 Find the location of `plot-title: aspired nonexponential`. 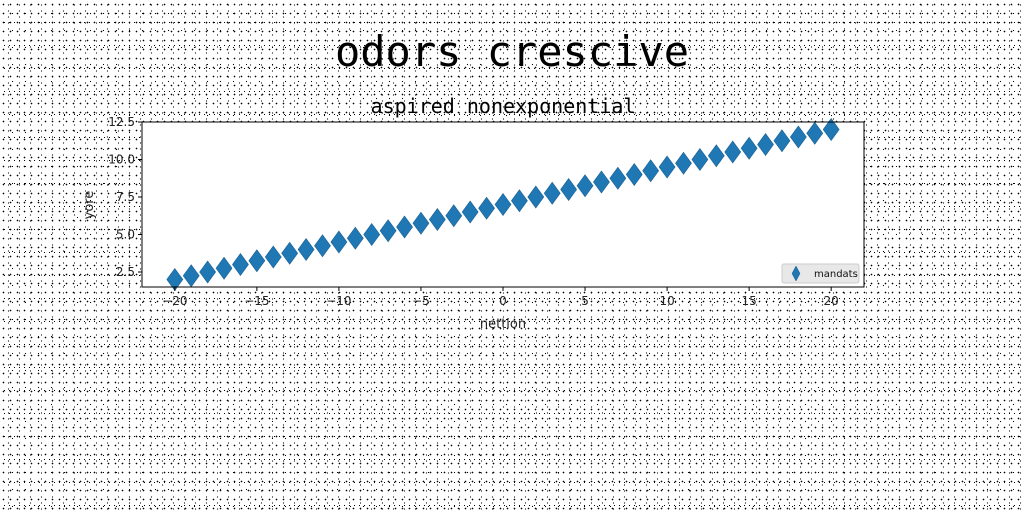

plot-title: aspired nonexponential is located at coordinates (503, 106).